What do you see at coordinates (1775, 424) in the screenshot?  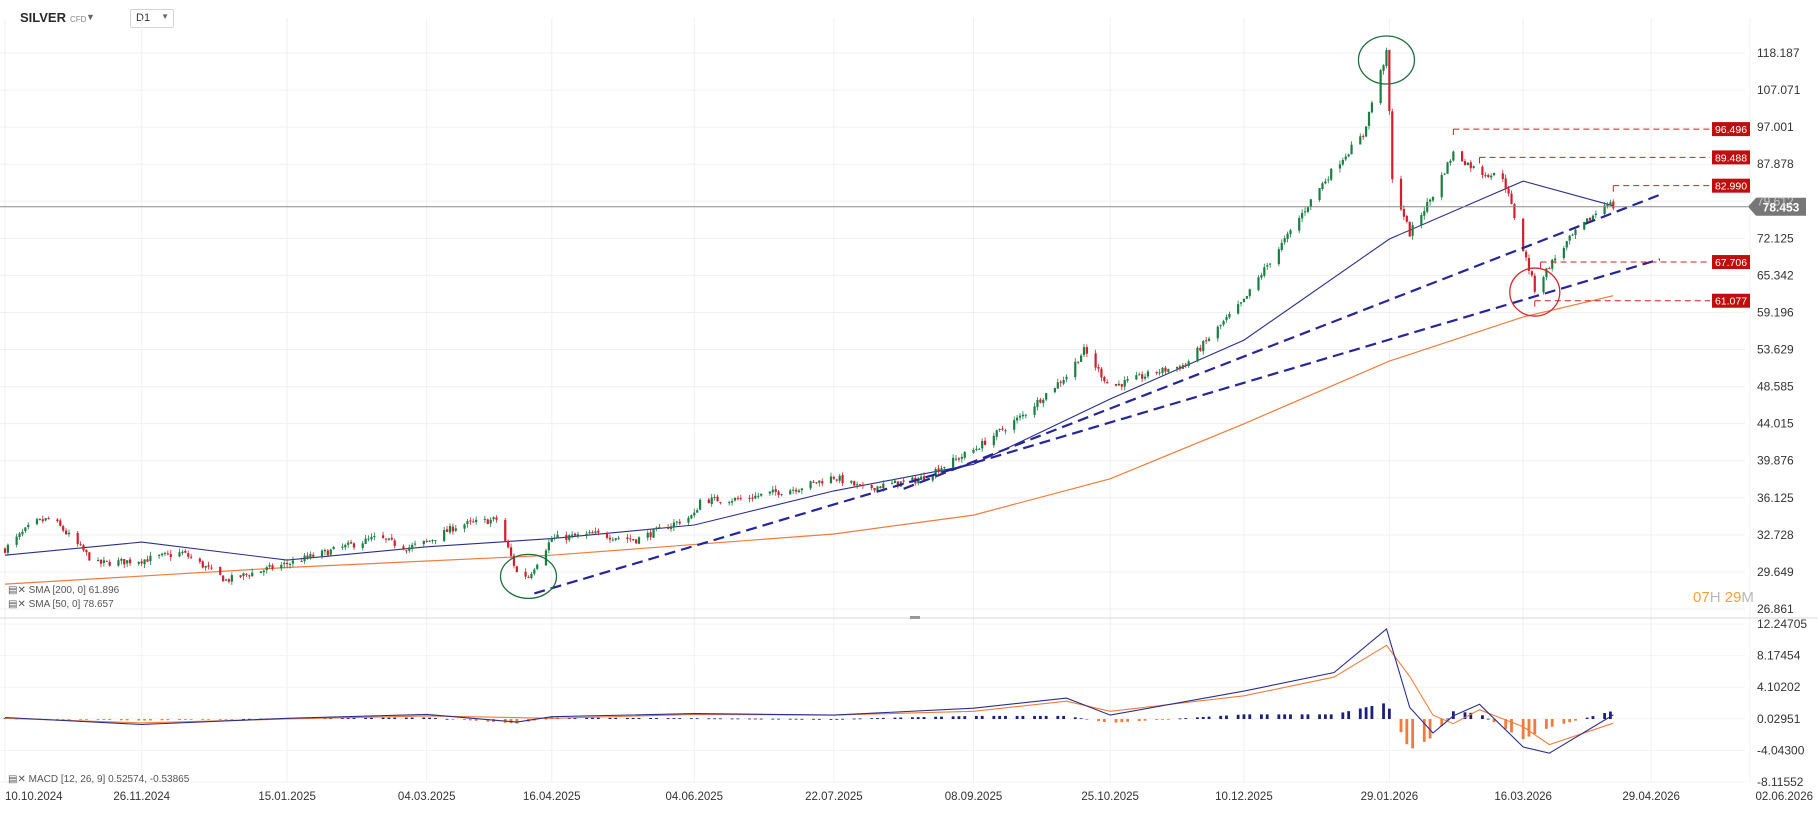 I see `price-axis-label: 44.015` at bounding box center [1775, 424].